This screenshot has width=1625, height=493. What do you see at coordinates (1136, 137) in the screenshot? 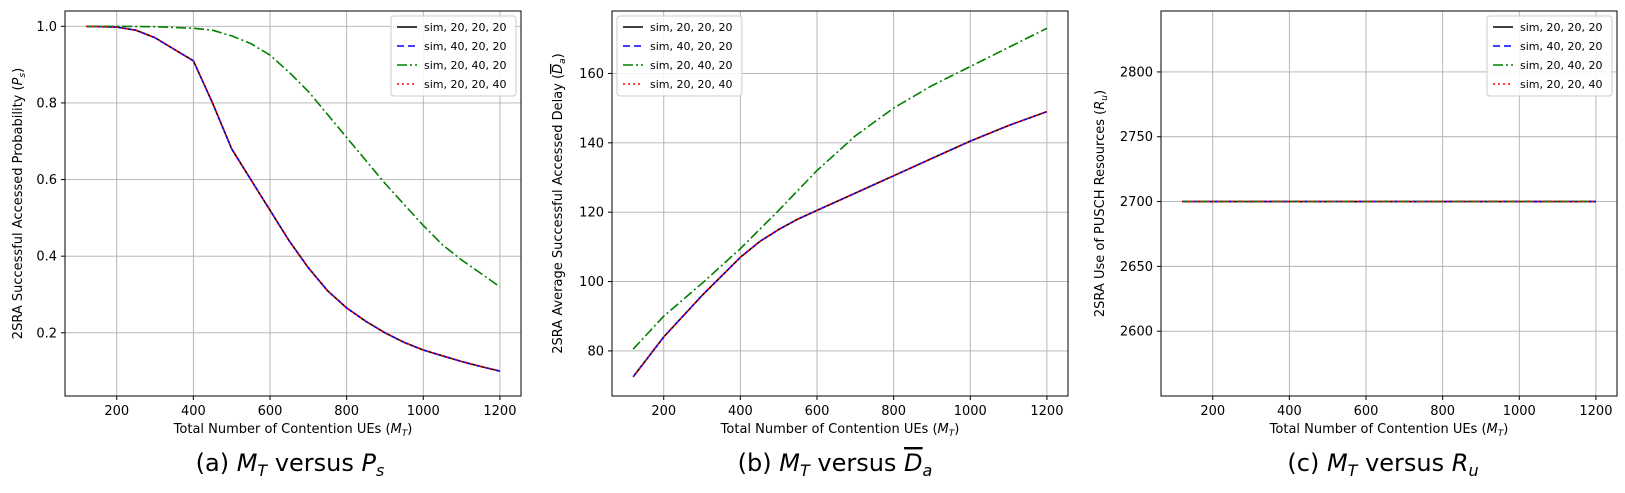
I see `y-tick-label: 2750` at bounding box center [1136, 137].